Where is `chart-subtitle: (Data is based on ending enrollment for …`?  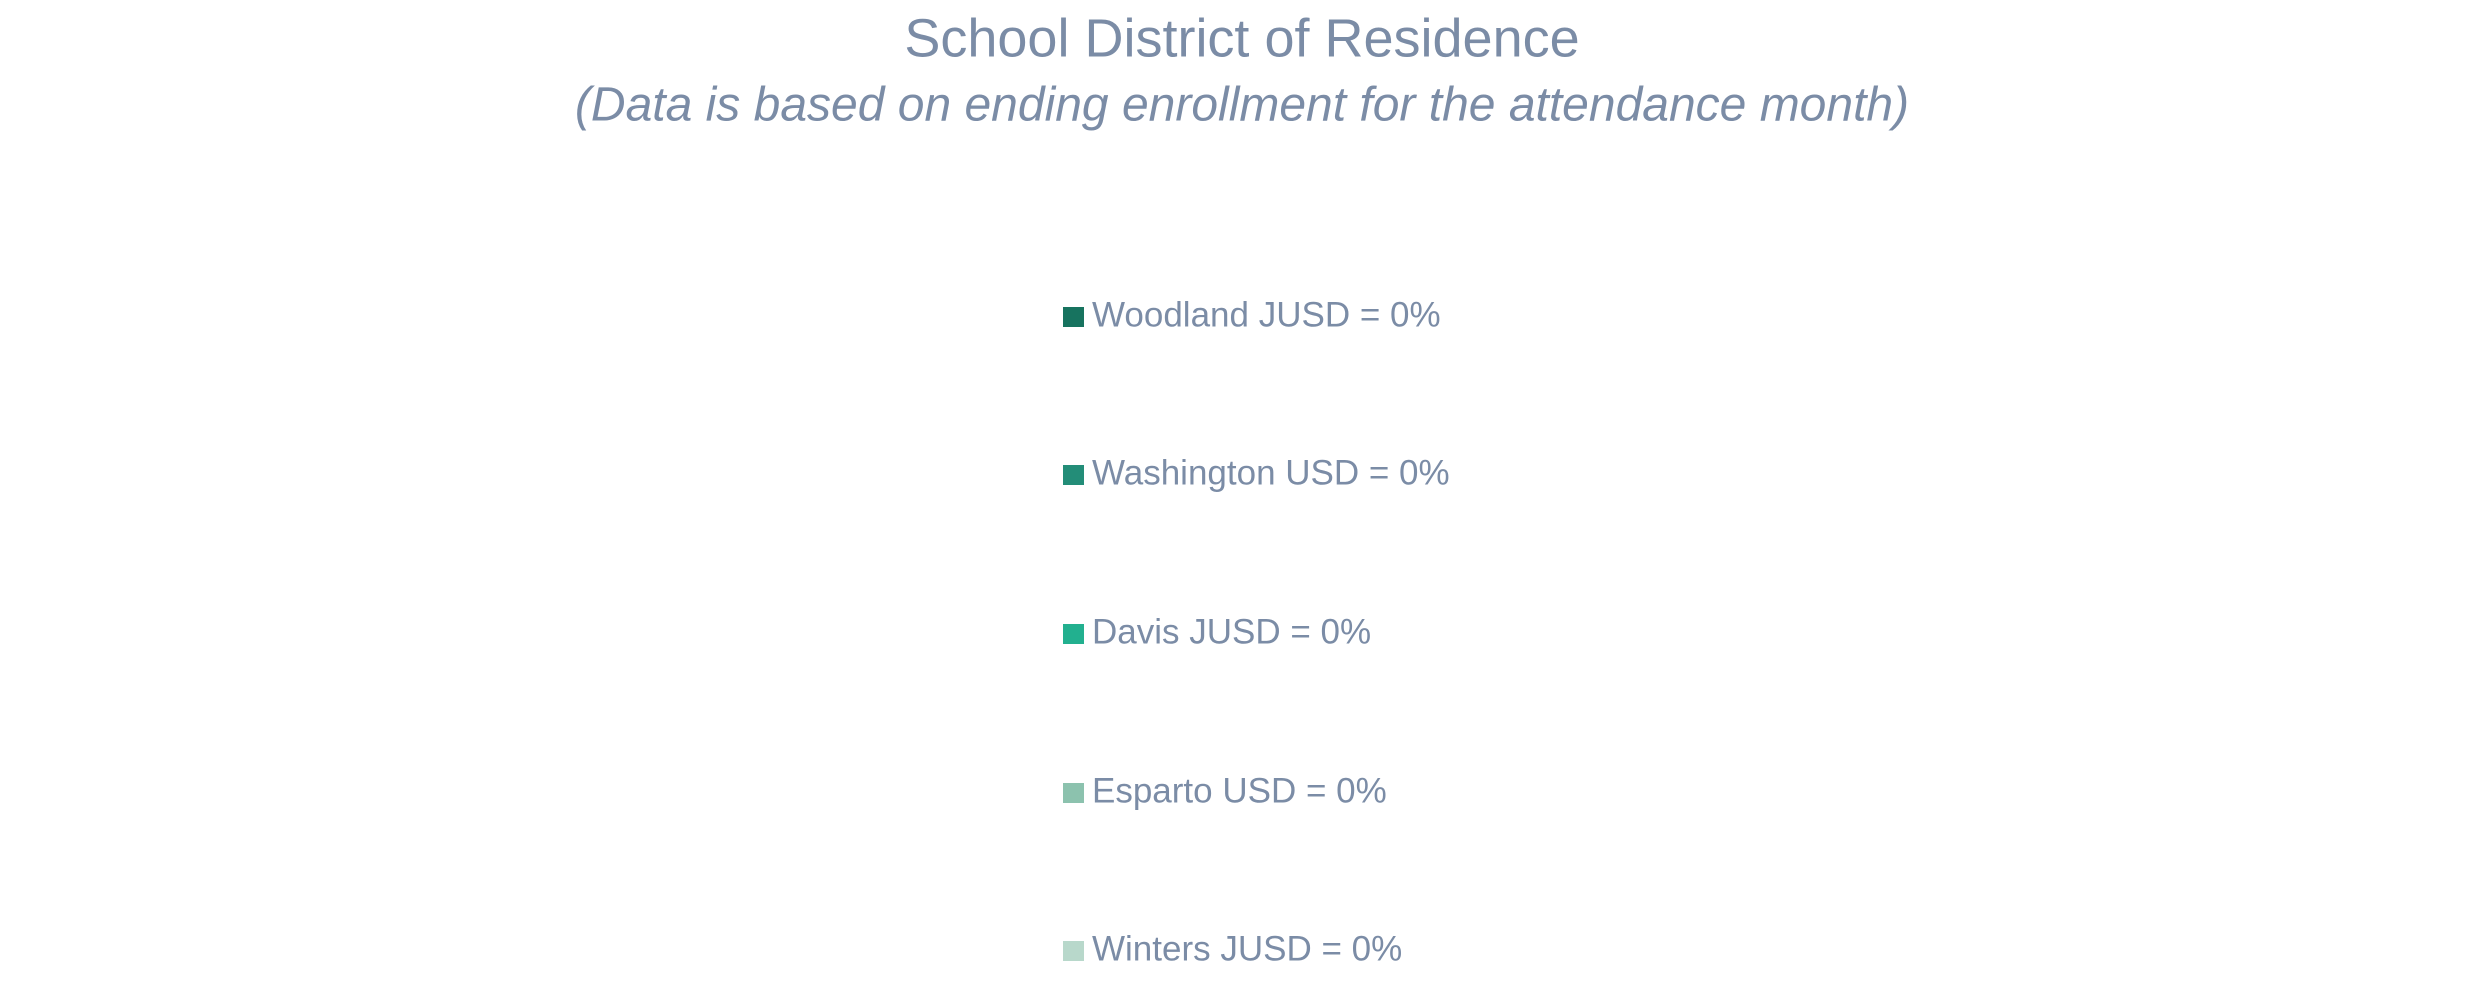
chart-subtitle: (Data is based on ending enrollment for … is located at coordinates (1242, 105).